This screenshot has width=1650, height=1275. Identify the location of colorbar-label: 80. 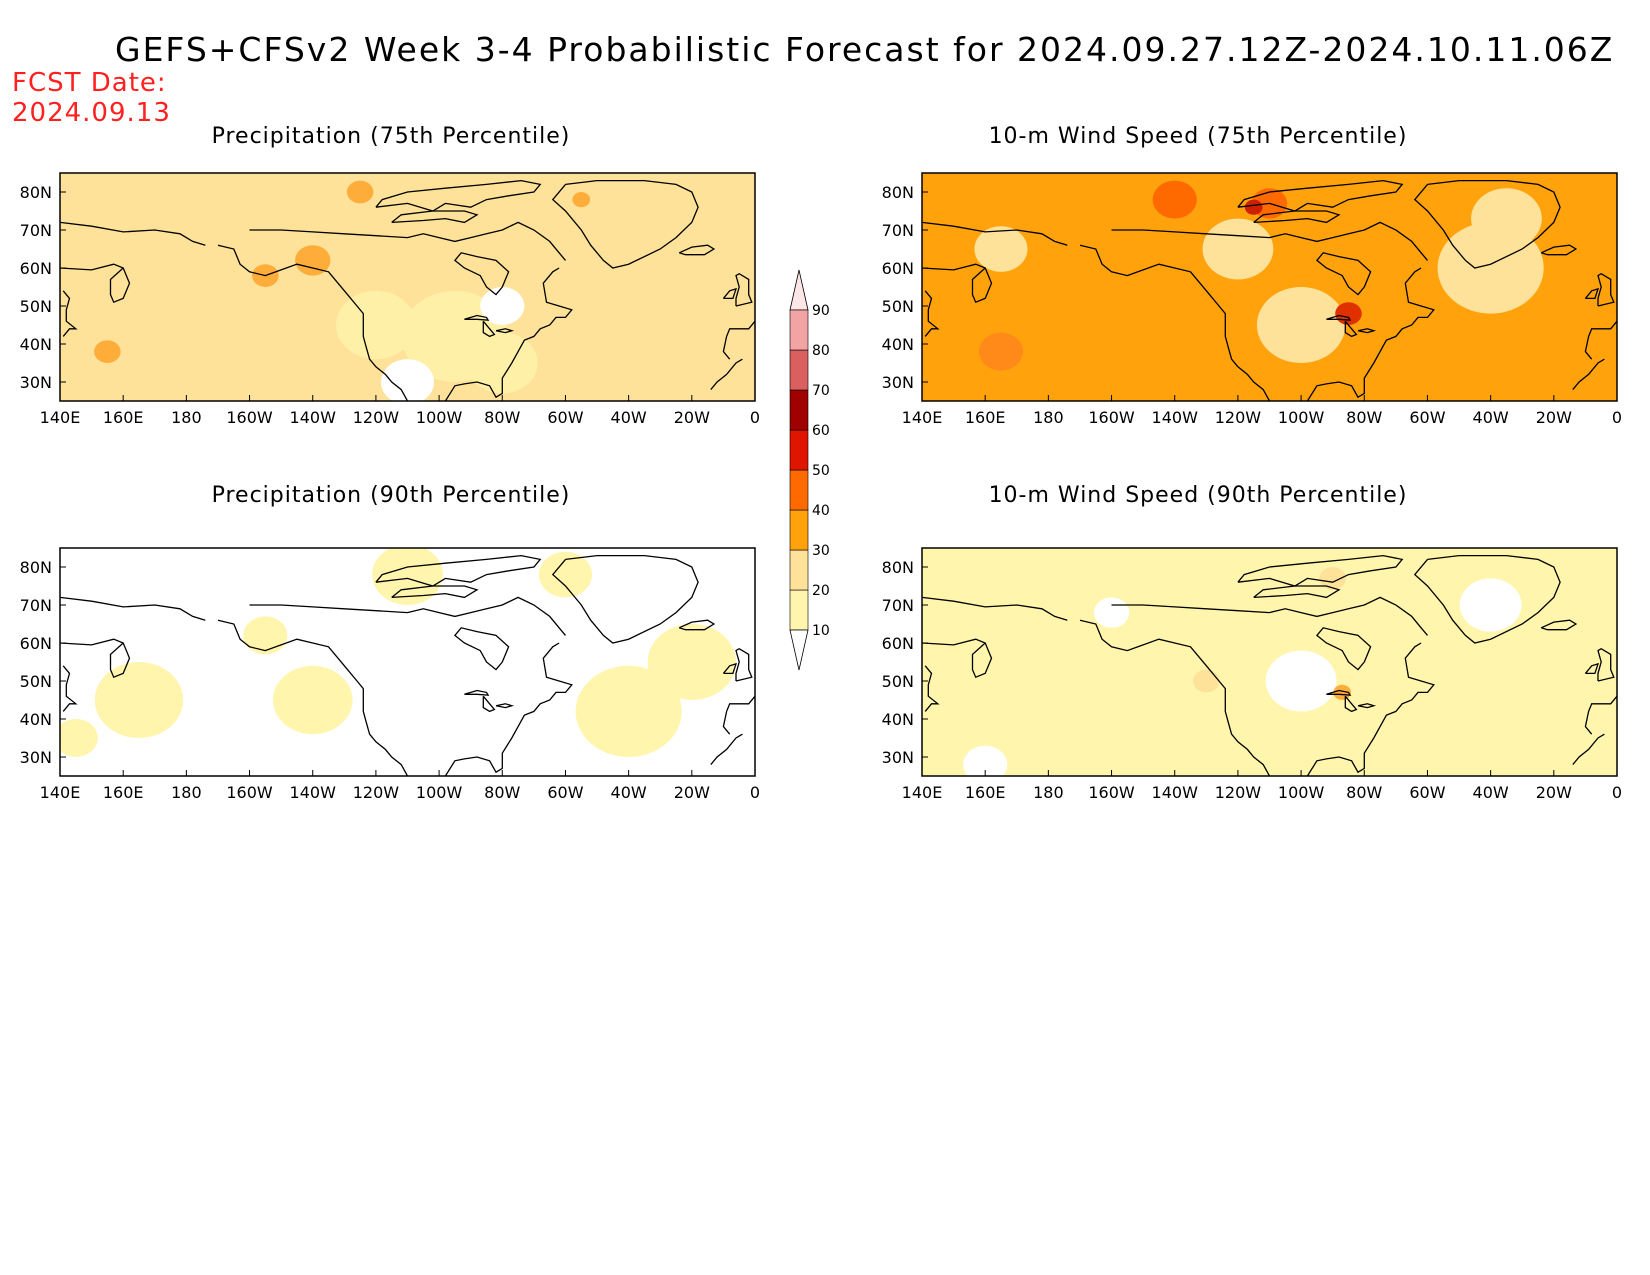
(821, 351).